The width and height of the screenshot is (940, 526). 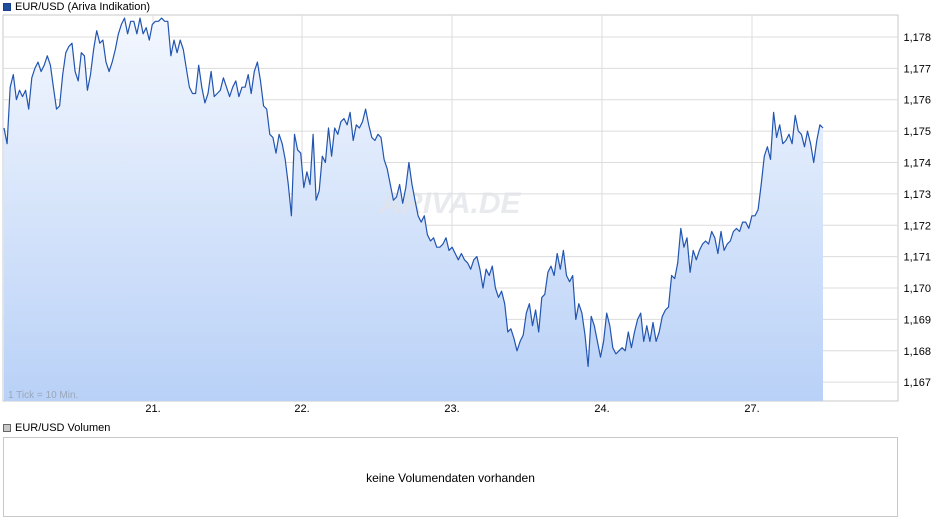 I want to click on x-tick-label: 27., so click(x=751, y=409).